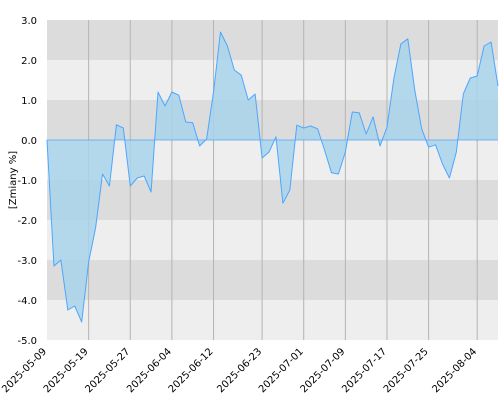 This screenshot has height=400, width=500. I want to click on x-tick-label: 2025-06-12, so click(191, 370).